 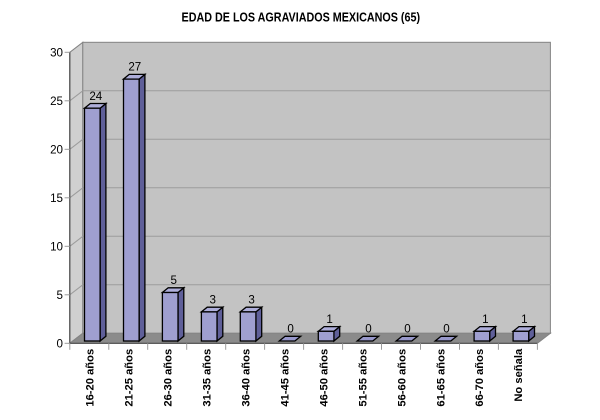 What do you see at coordinates (95, 96) in the screenshot?
I see `svg-text: 24` at bounding box center [95, 96].